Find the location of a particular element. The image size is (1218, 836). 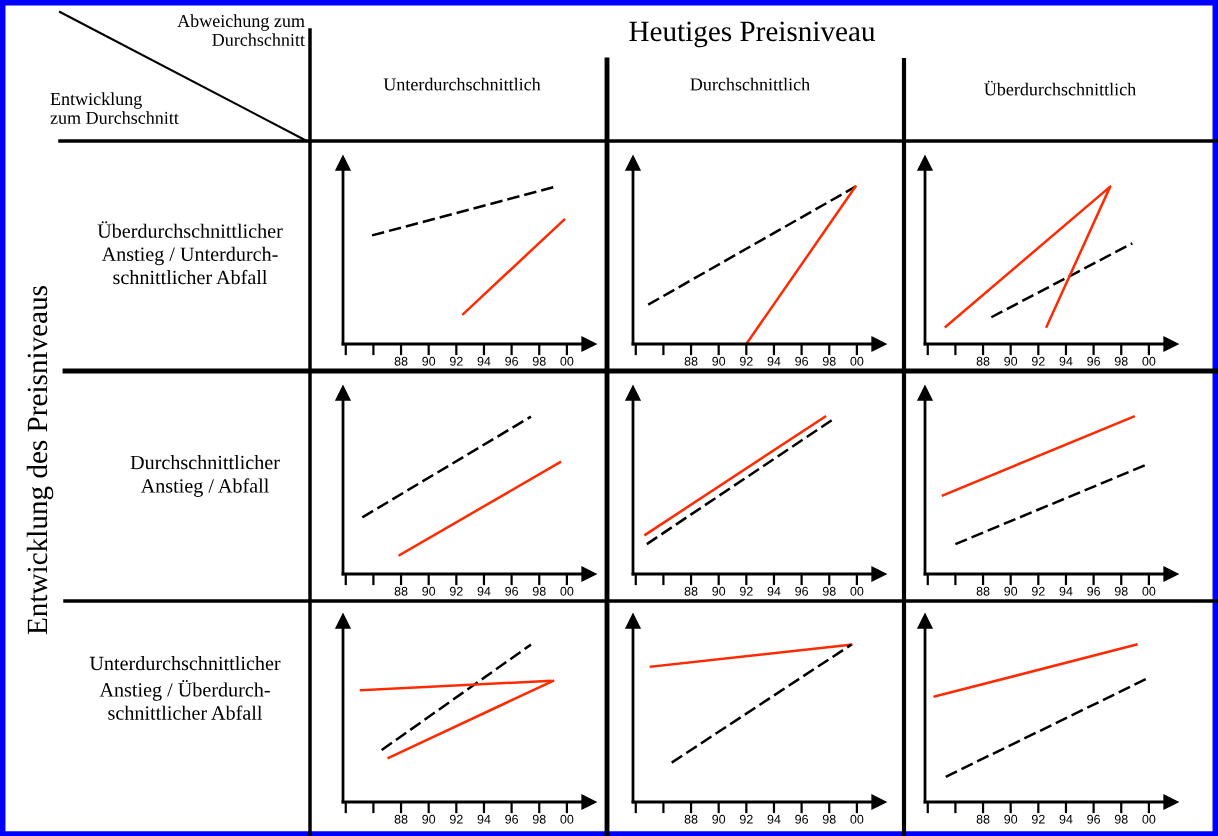

text: Entwicklung des Preisniveaus is located at coordinates (40, 460).